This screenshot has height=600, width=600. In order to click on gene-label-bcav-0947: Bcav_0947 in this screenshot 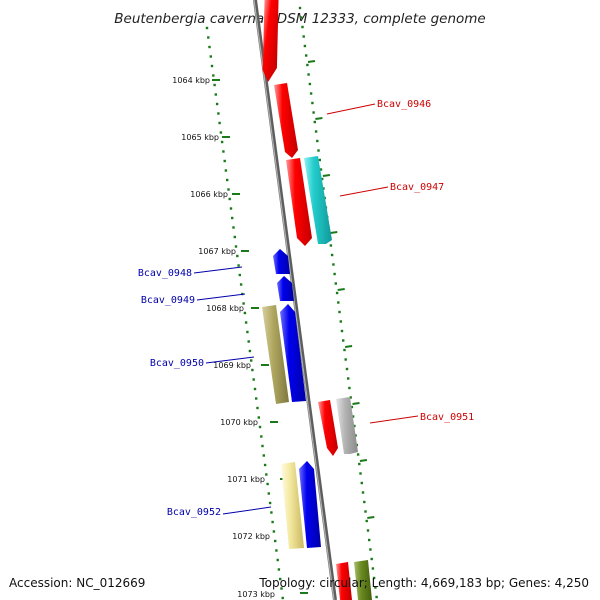, I will do `click(417, 187)`.